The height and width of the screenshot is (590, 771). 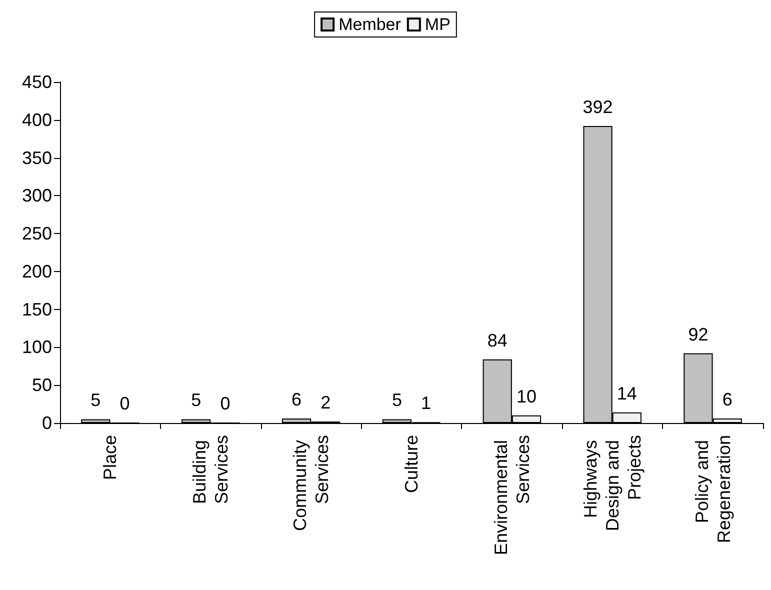 What do you see at coordinates (626, 393) in the screenshot?
I see `data-label: 14` at bounding box center [626, 393].